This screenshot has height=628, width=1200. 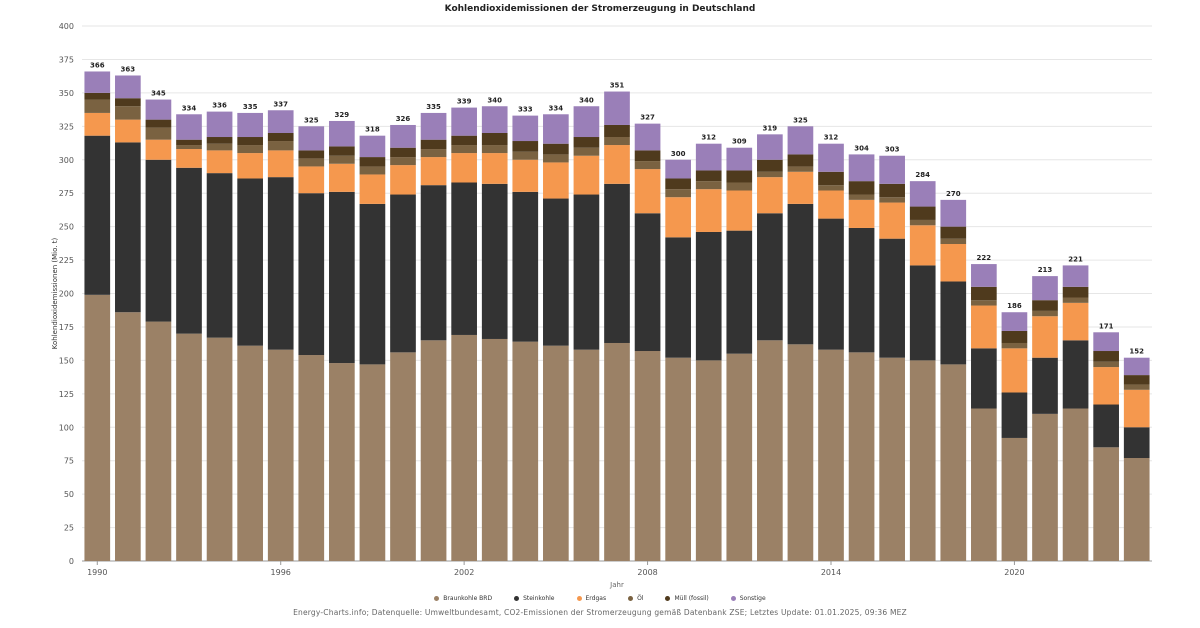 I want to click on legend-item: Steinkohle, so click(x=534, y=598).